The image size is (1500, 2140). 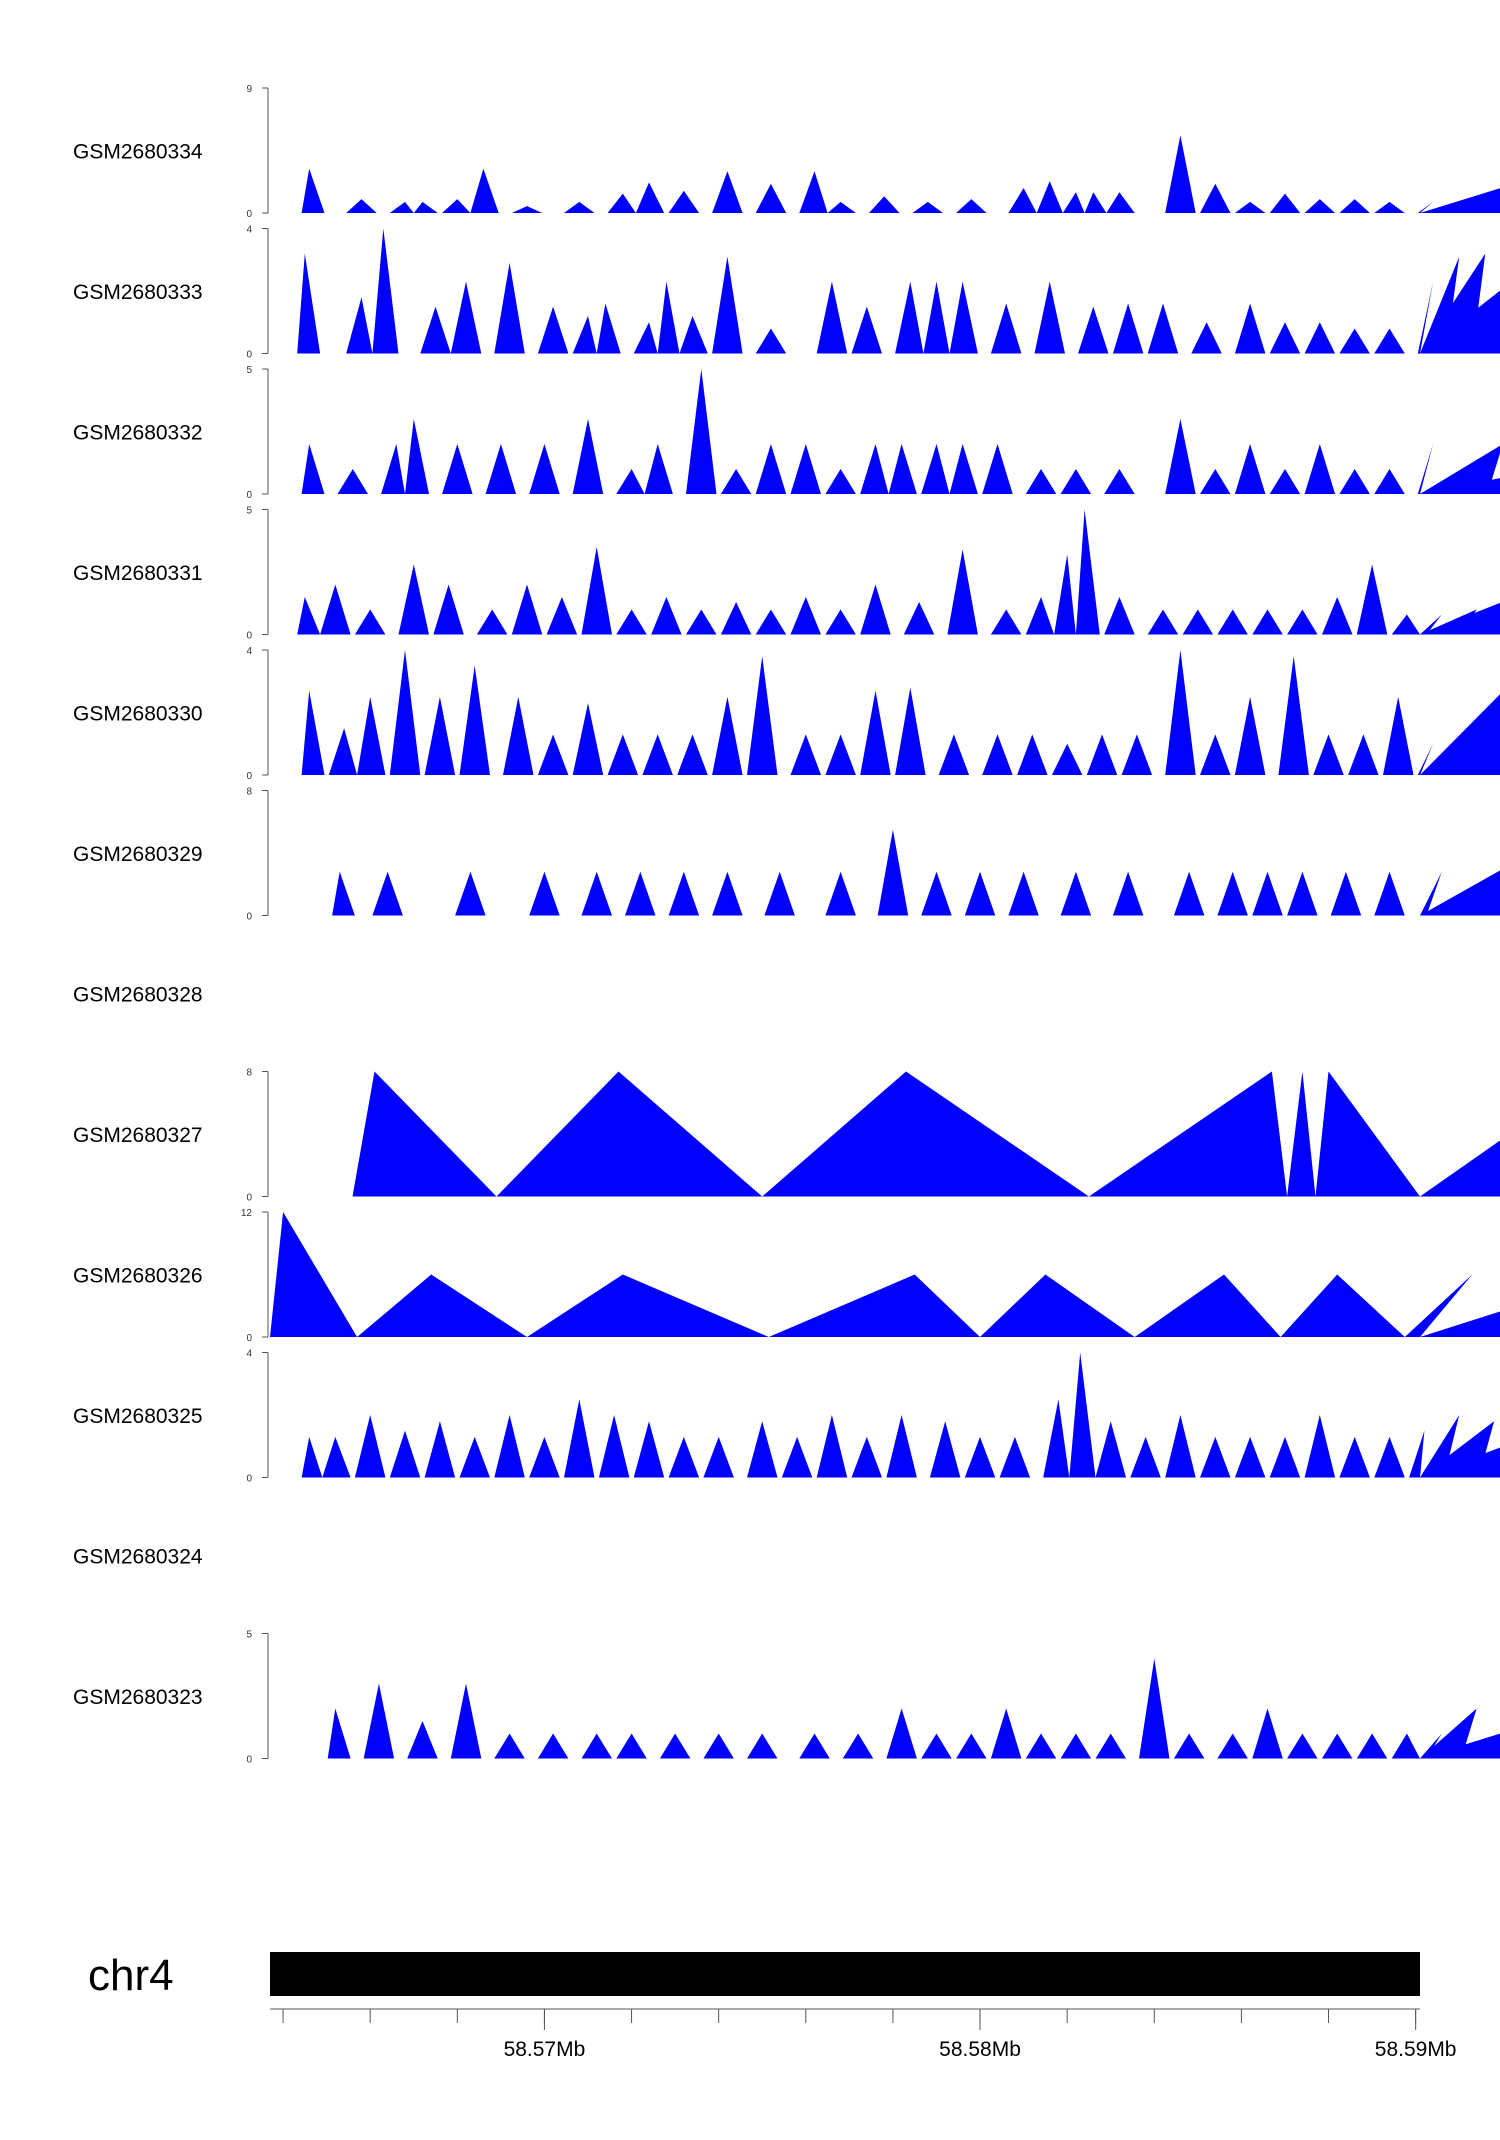 I want to click on track-label: GSM2680326, so click(x=138, y=1276).